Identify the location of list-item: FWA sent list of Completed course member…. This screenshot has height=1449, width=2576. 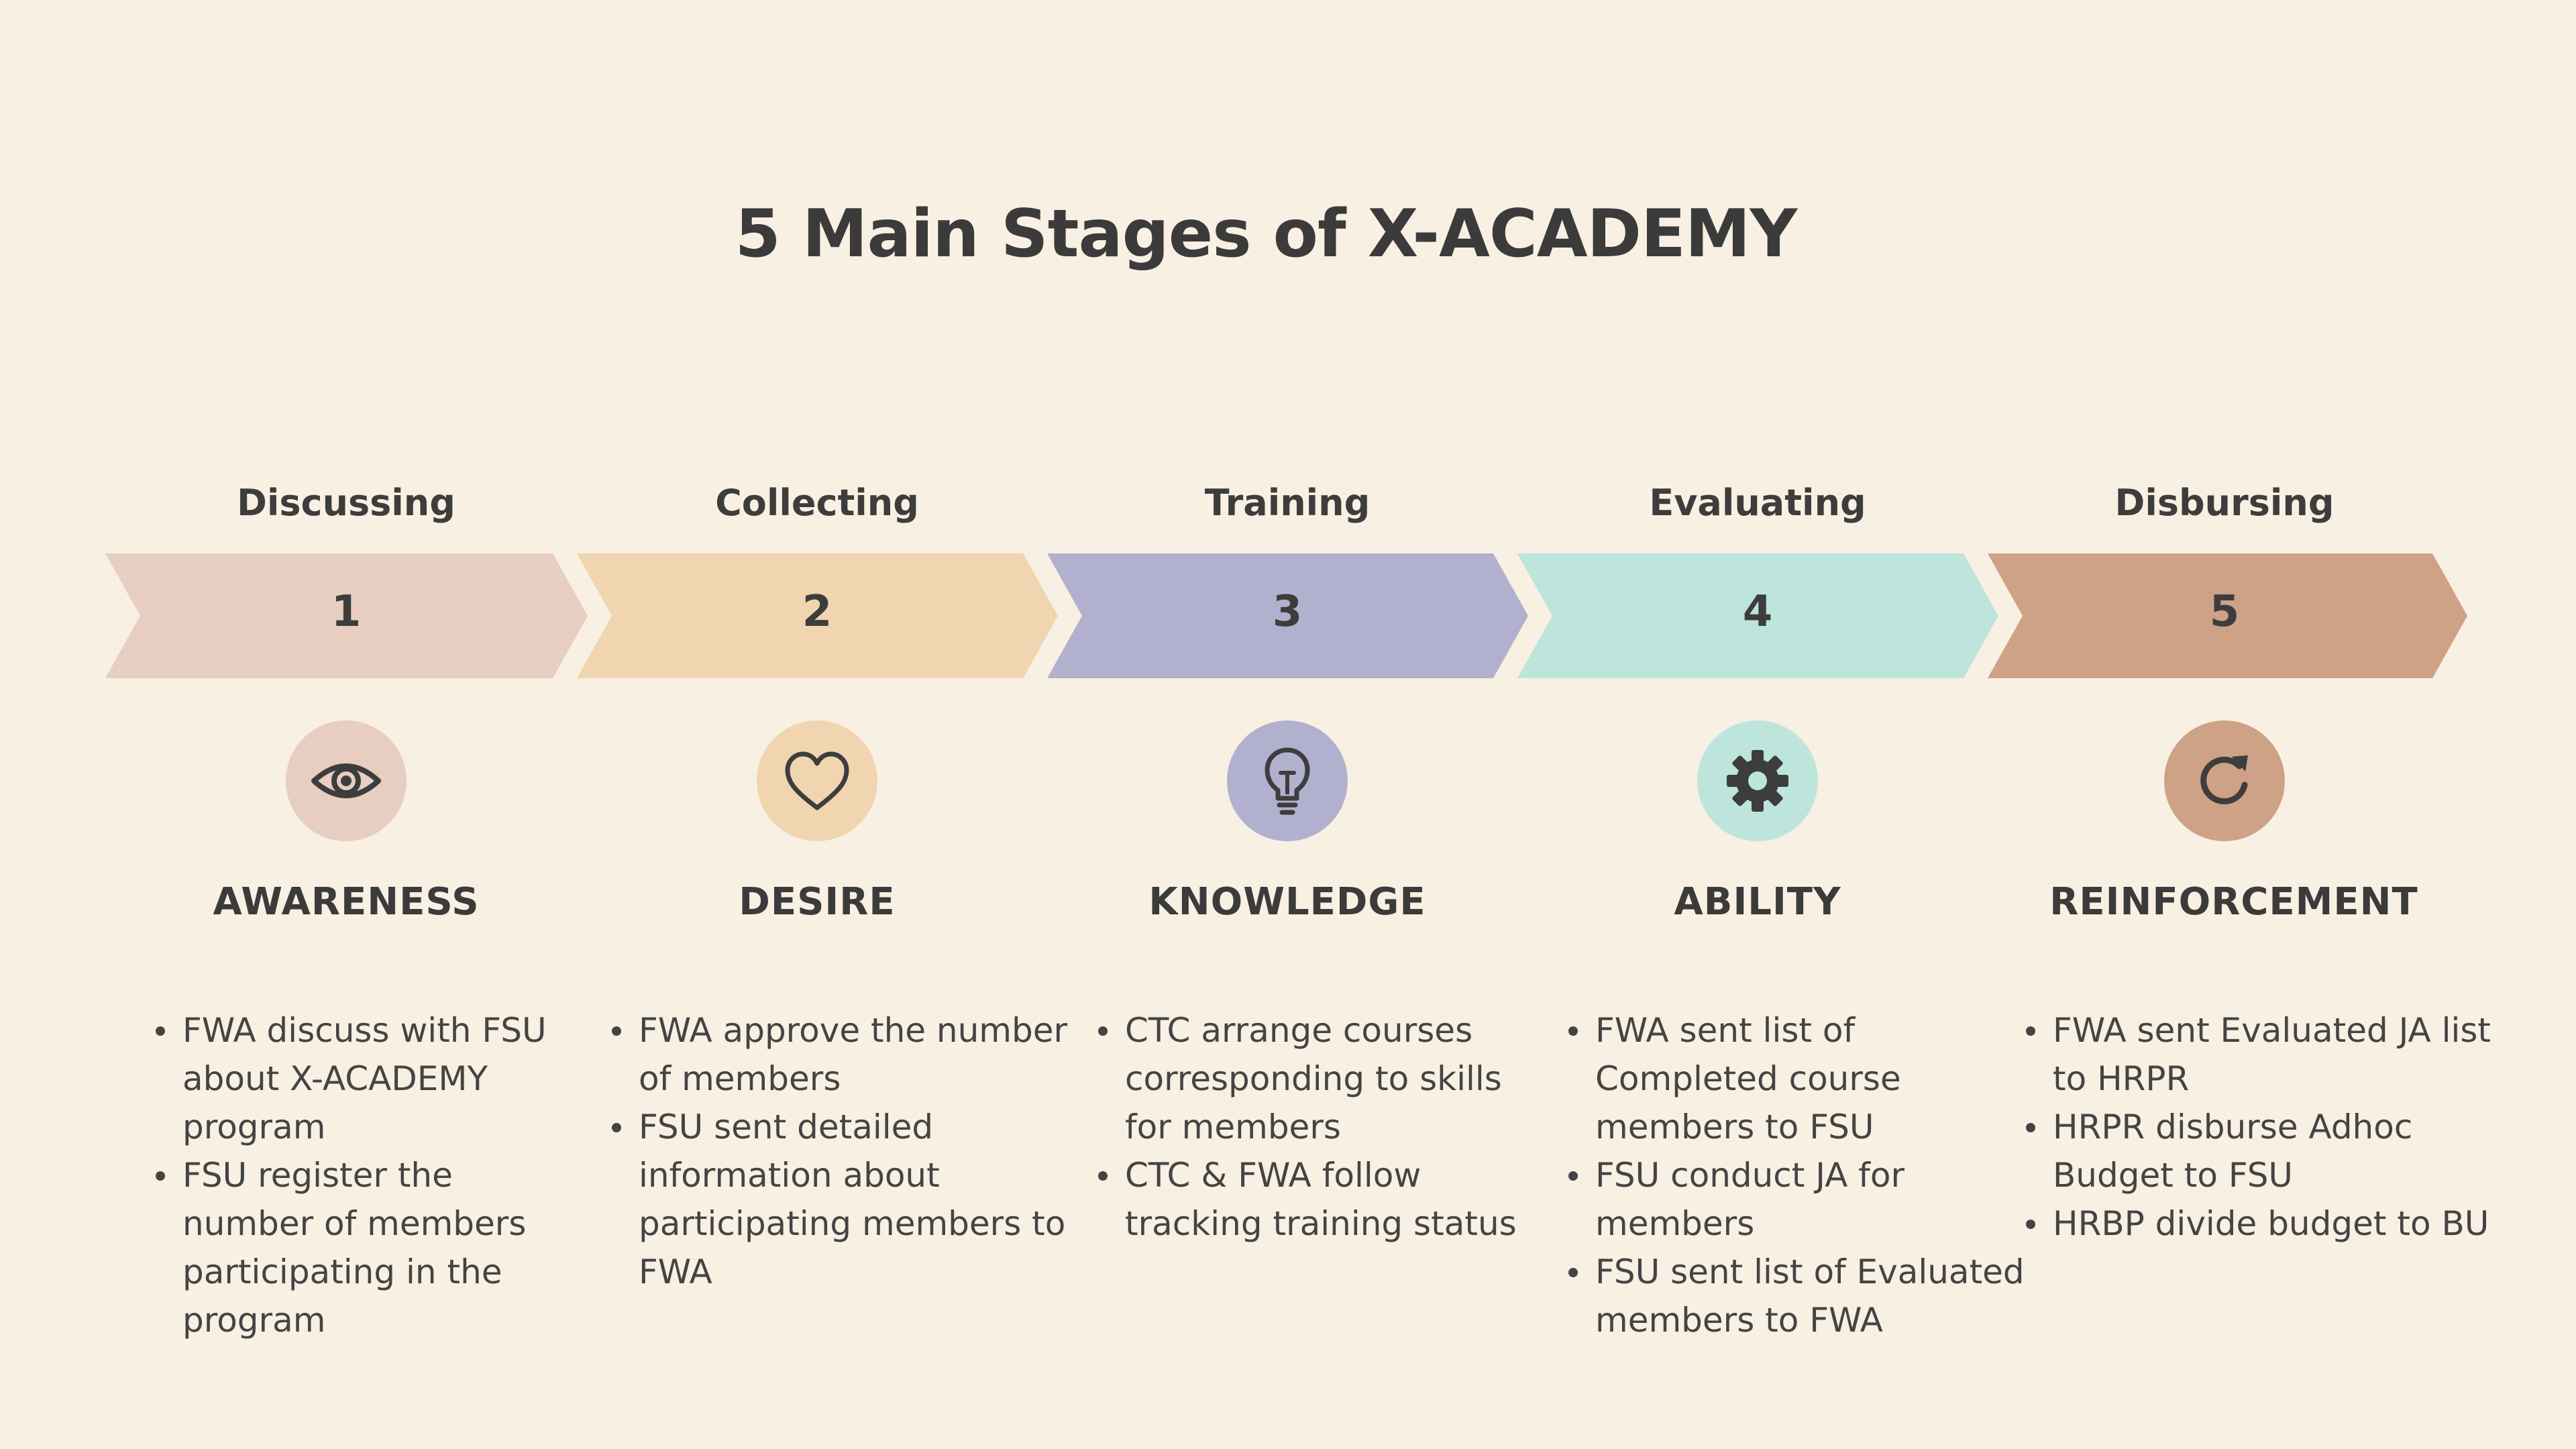
(1796, 1078).